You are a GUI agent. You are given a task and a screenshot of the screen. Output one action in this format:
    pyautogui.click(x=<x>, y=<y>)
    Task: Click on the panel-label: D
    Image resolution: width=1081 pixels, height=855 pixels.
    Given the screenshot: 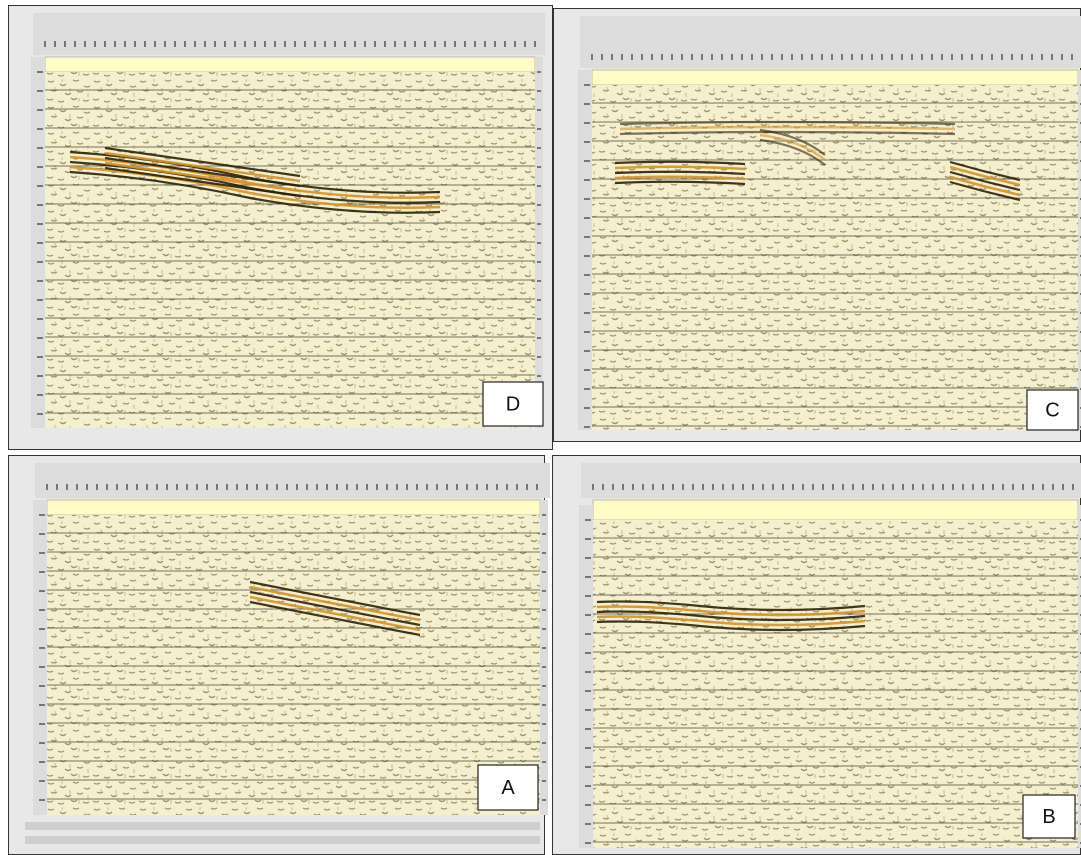 What is the action you would take?
    pyautogui.click(x=513, y=404)
    